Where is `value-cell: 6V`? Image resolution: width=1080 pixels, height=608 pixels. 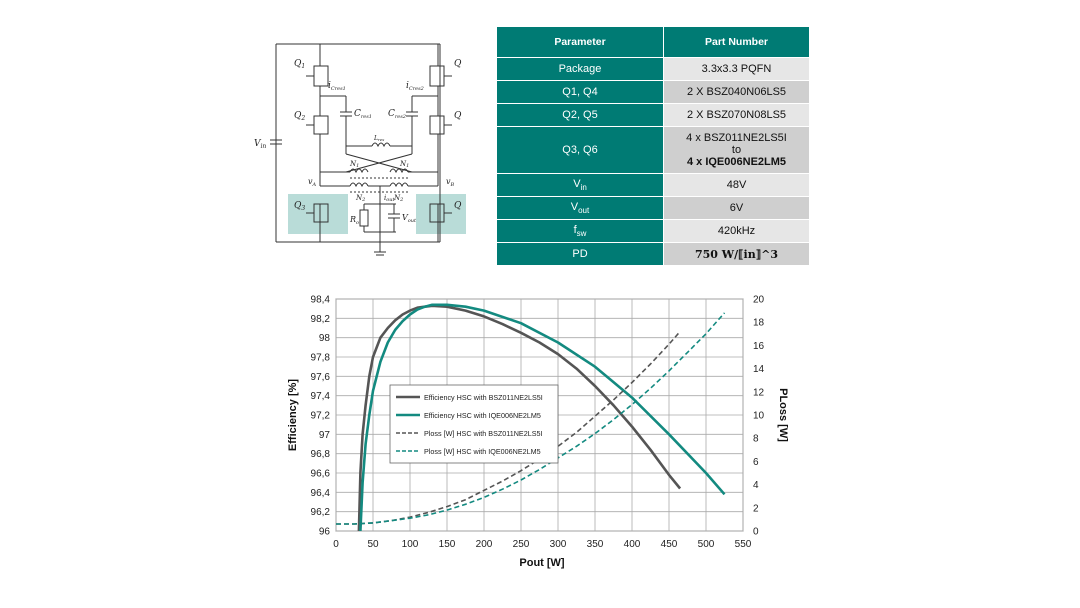
value-cell: 6V is located at coordinates (736, 208).